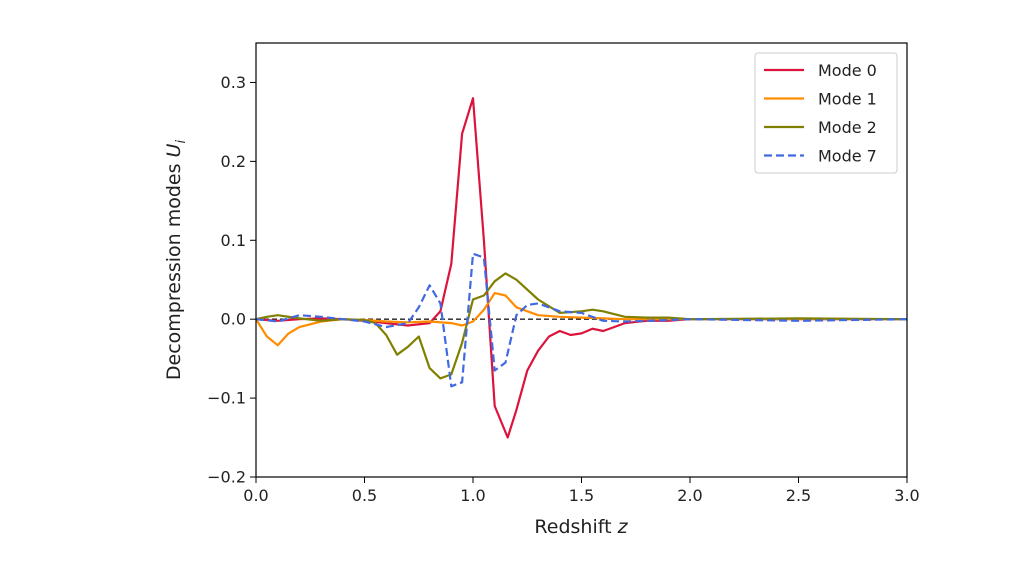 Image resolution: width=1024 pixels, height=576 pixels. What do you see at coordinates (623, 527) in the screenshot?
I see `x-axis-label-var: z` at bounding box center [623, 527].